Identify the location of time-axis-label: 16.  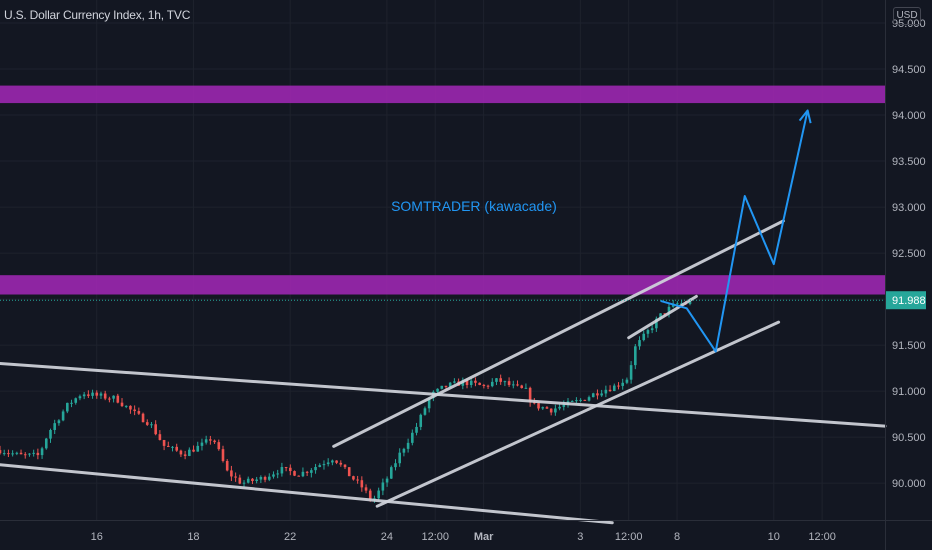
(97, 537).